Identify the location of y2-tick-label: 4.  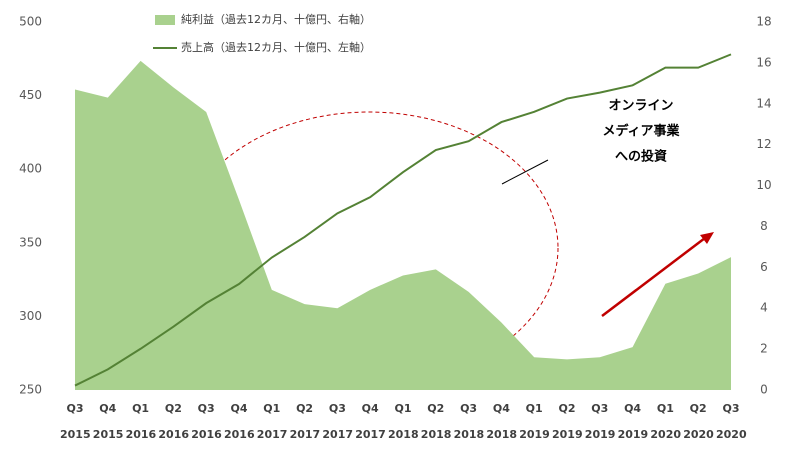
(764, 308).